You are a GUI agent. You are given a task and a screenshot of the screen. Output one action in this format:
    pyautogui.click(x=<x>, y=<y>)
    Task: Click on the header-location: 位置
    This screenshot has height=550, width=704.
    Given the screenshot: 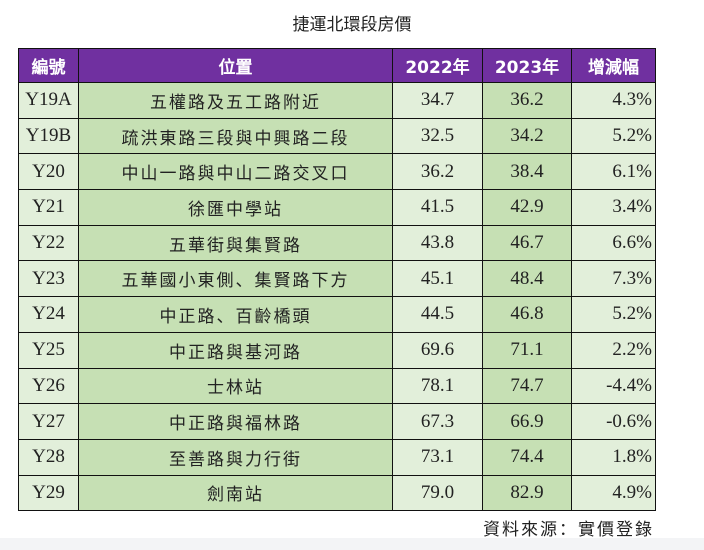 What is the action you would take?
    pyautogui.click(x=235, y=65)
    